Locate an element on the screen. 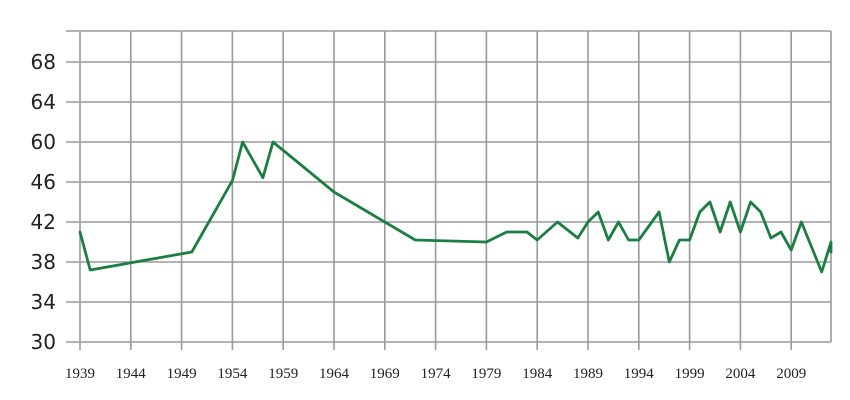 This screenshot has height=400, width=850. y-tick-label: 42 is located at coordinates (43, 222).